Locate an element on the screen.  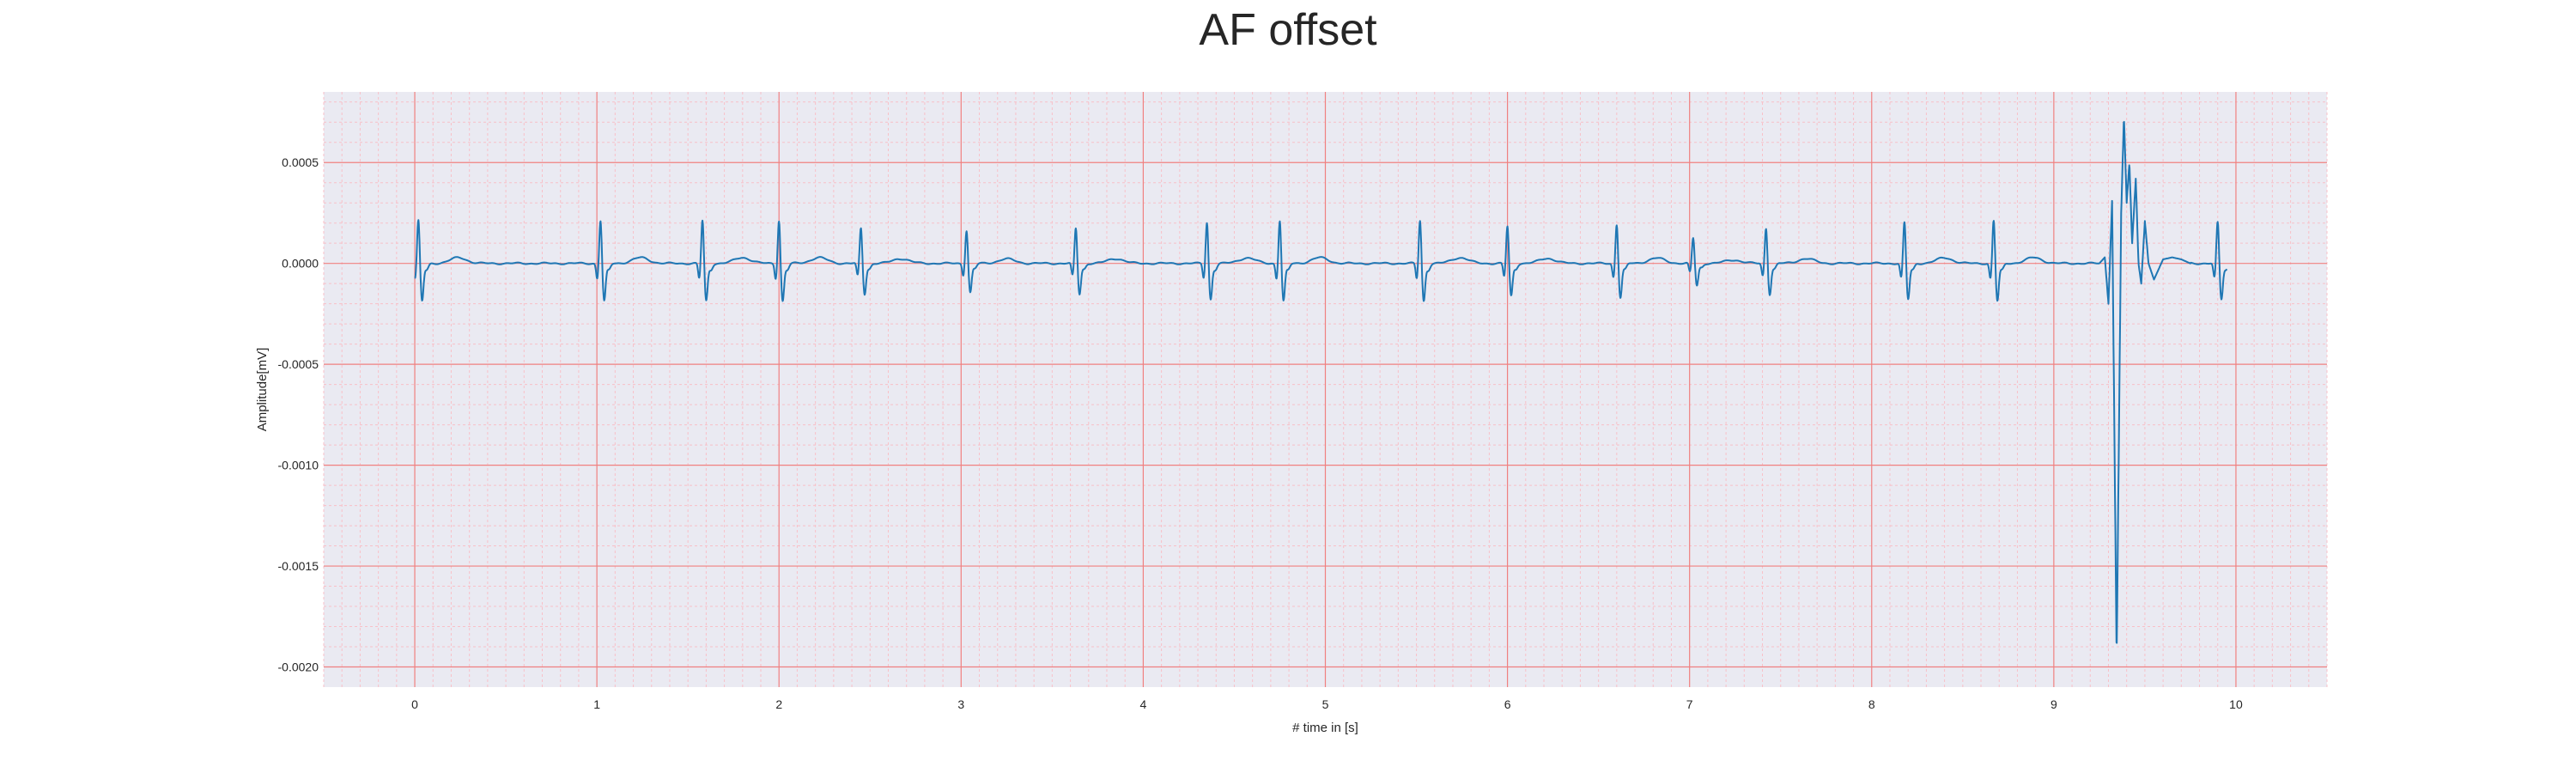
x-tick-label: 10 is located at coordinates (2236, 704).